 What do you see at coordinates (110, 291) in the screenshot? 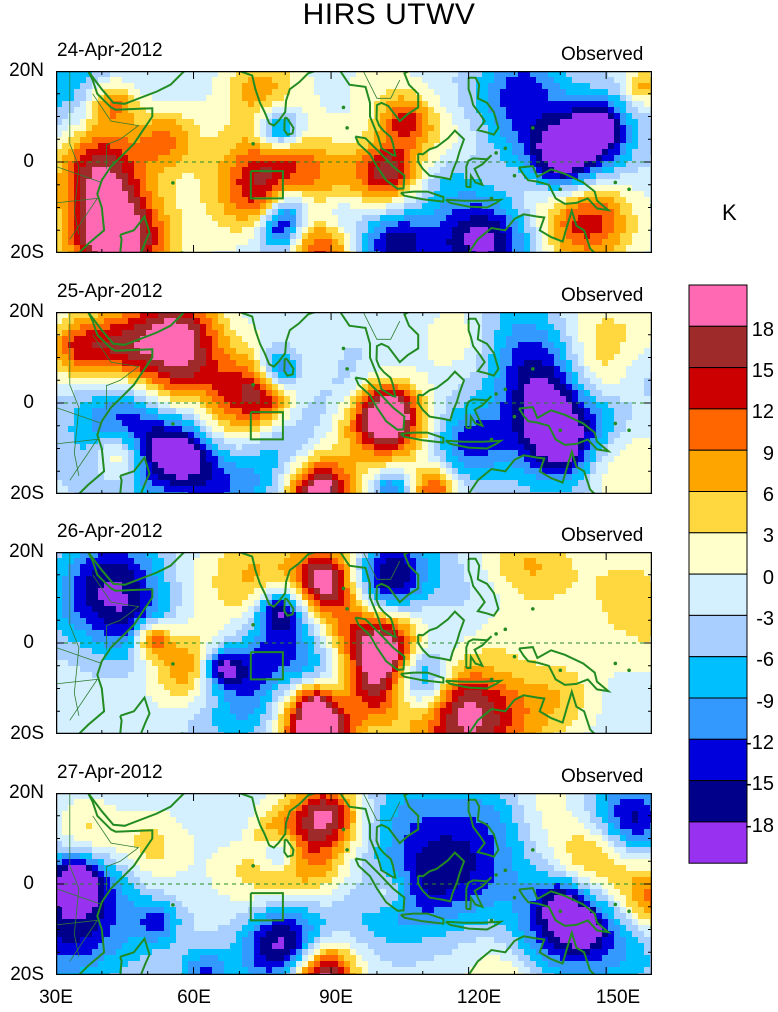
I see `panel-date-2: 25-Apr-2012` at bounding box center [110, 291].